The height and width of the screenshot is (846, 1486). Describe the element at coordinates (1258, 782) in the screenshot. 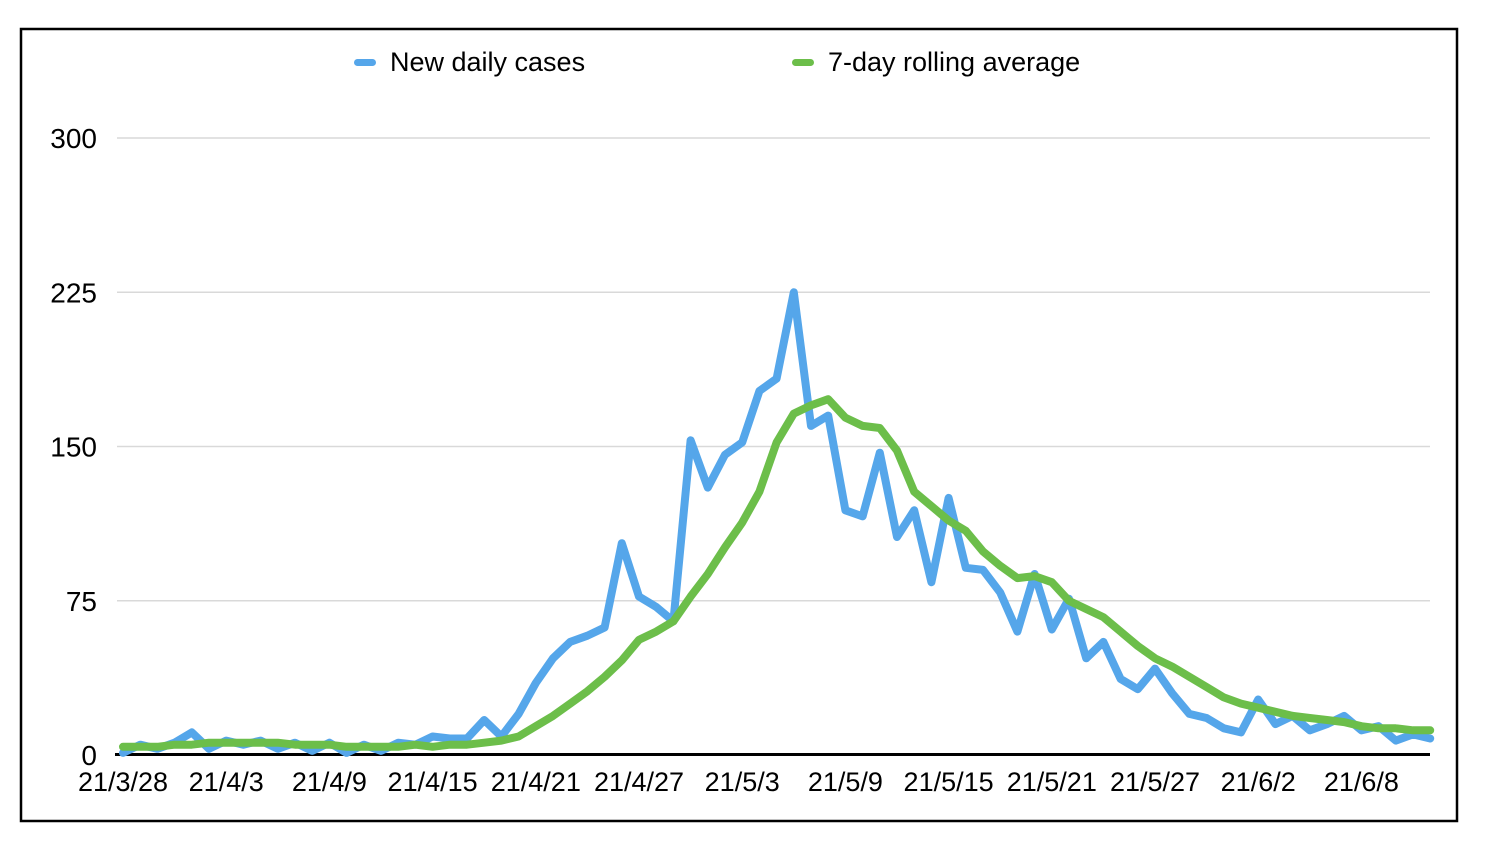

I see `x-axis-tick-label: 21/6/2` at that location.